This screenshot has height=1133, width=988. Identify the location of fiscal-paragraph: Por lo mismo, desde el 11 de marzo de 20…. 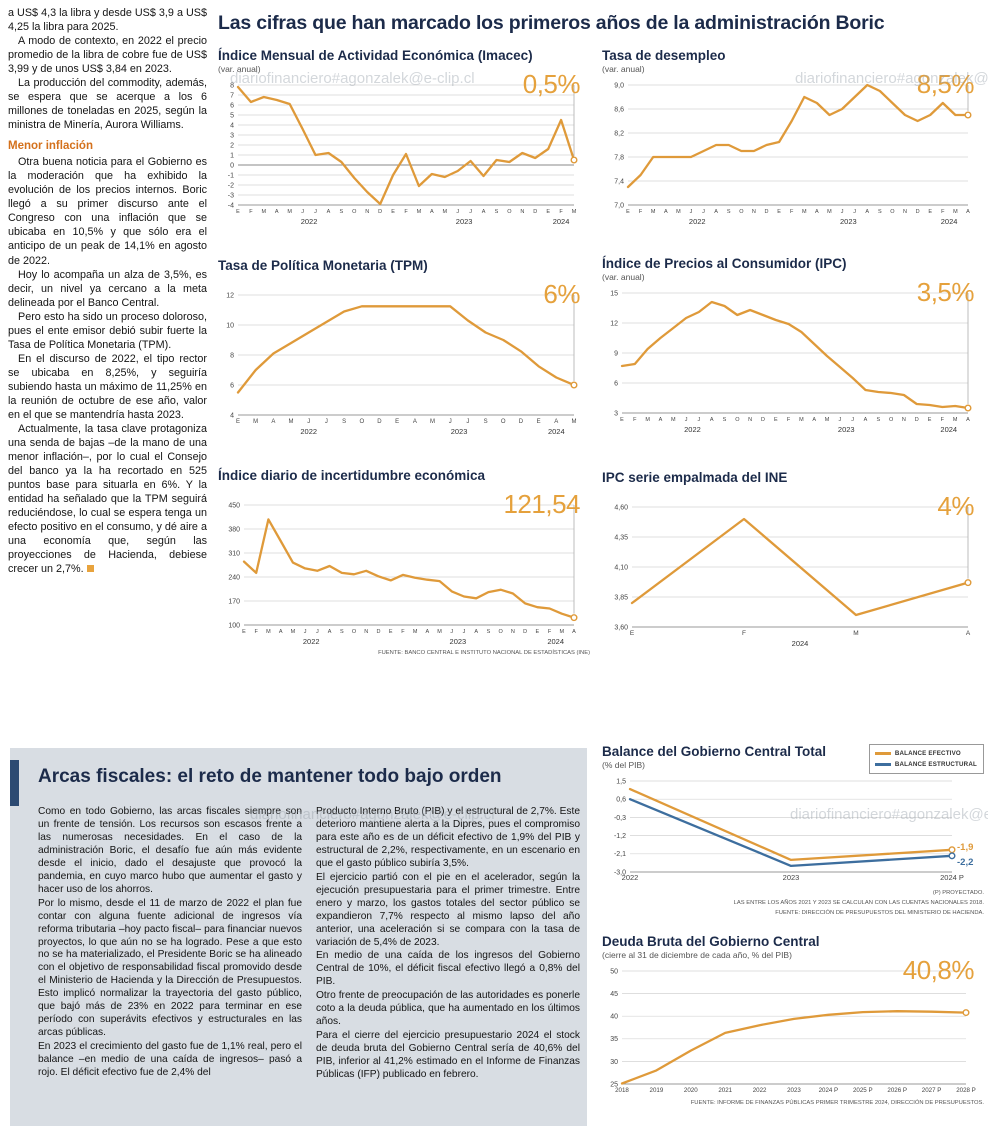
(170, 968).